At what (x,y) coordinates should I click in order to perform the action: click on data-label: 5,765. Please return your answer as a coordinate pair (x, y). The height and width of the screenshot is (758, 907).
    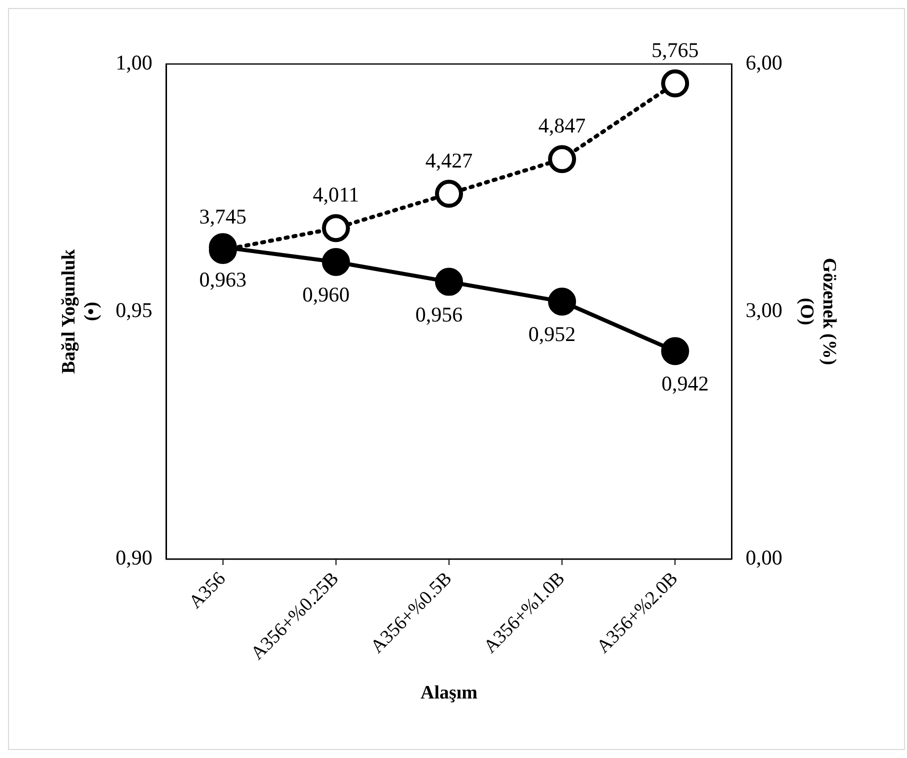
    Looking at the image, I should click on (675, 50).